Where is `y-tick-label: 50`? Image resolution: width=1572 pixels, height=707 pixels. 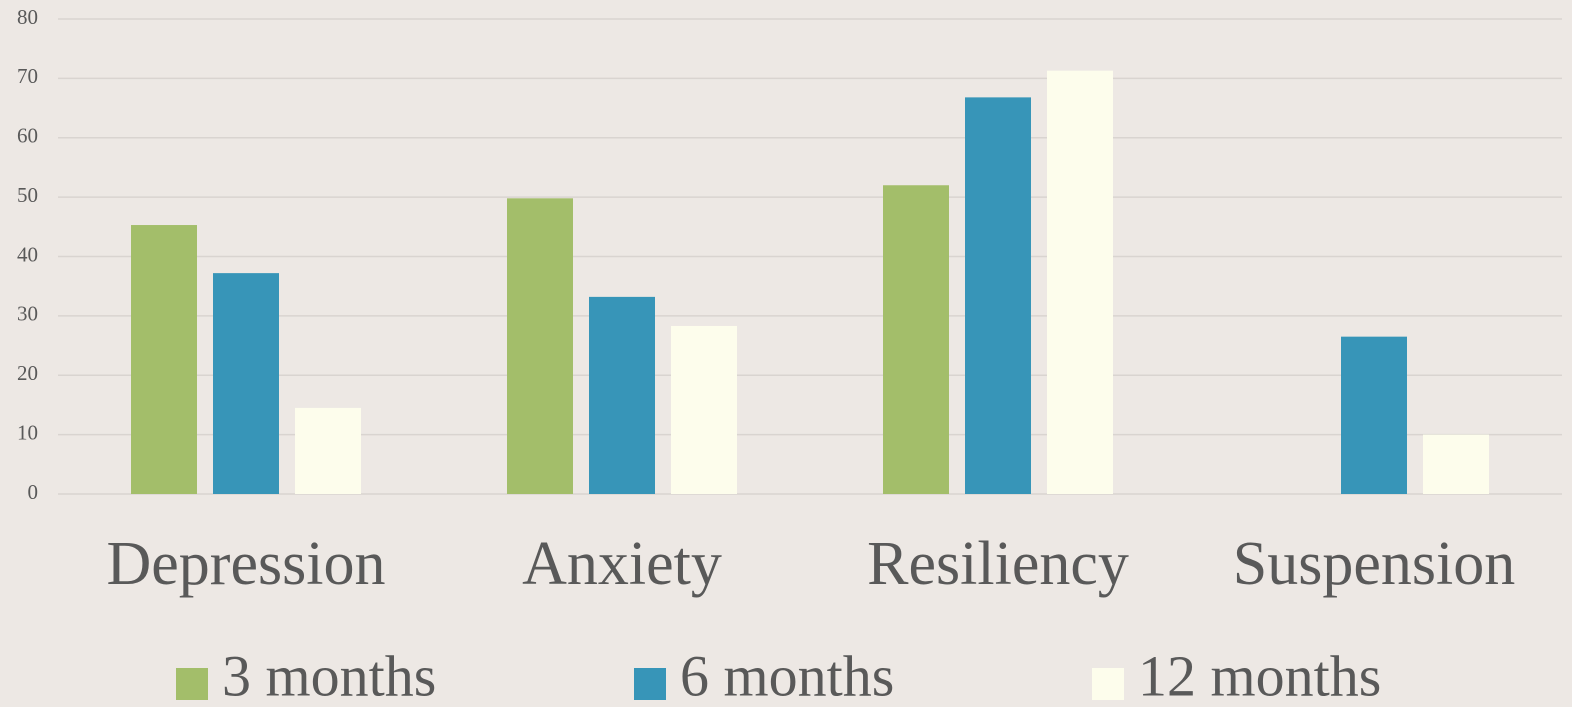 y-tick-label: 50 is located at coordinates (27, 195).